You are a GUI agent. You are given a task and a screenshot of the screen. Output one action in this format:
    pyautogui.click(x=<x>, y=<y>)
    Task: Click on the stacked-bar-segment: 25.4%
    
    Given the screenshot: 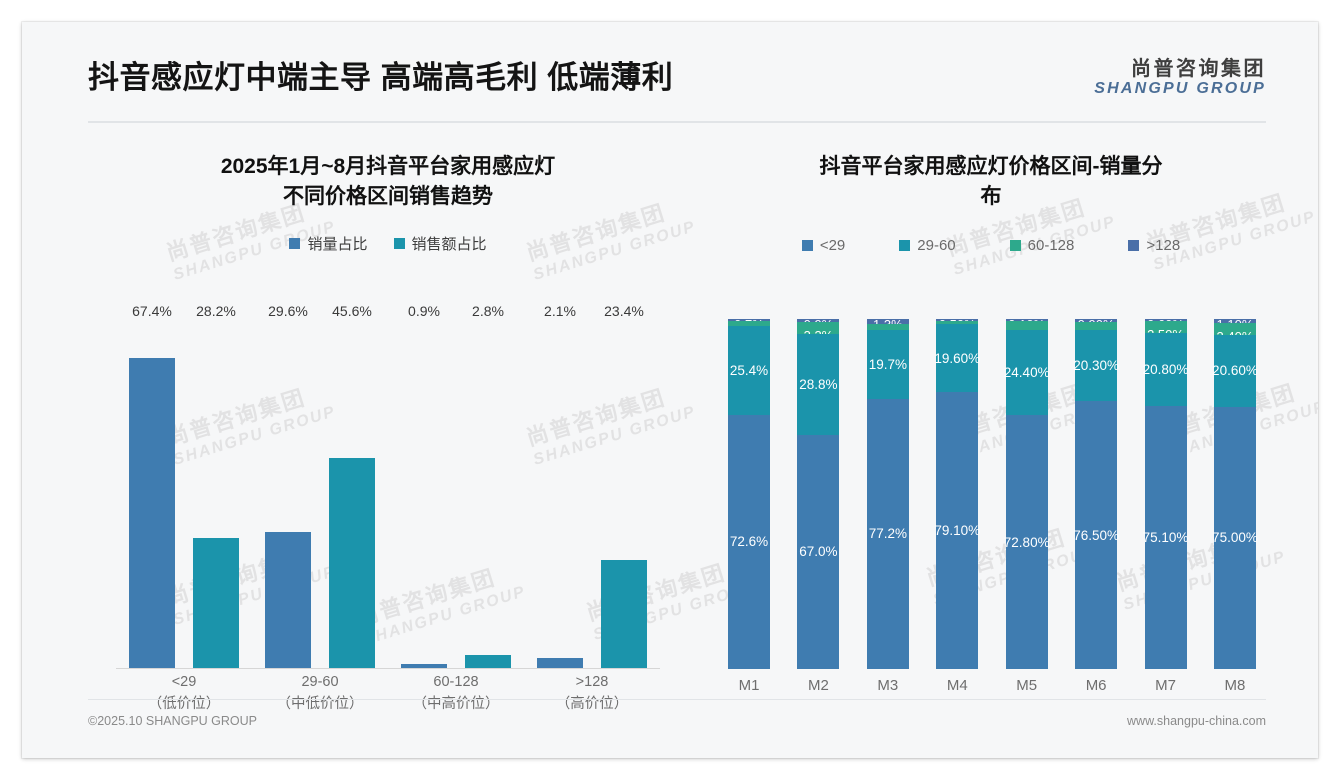 What is the action you would take?
    pyautogui.click(x=749, y=370)
    